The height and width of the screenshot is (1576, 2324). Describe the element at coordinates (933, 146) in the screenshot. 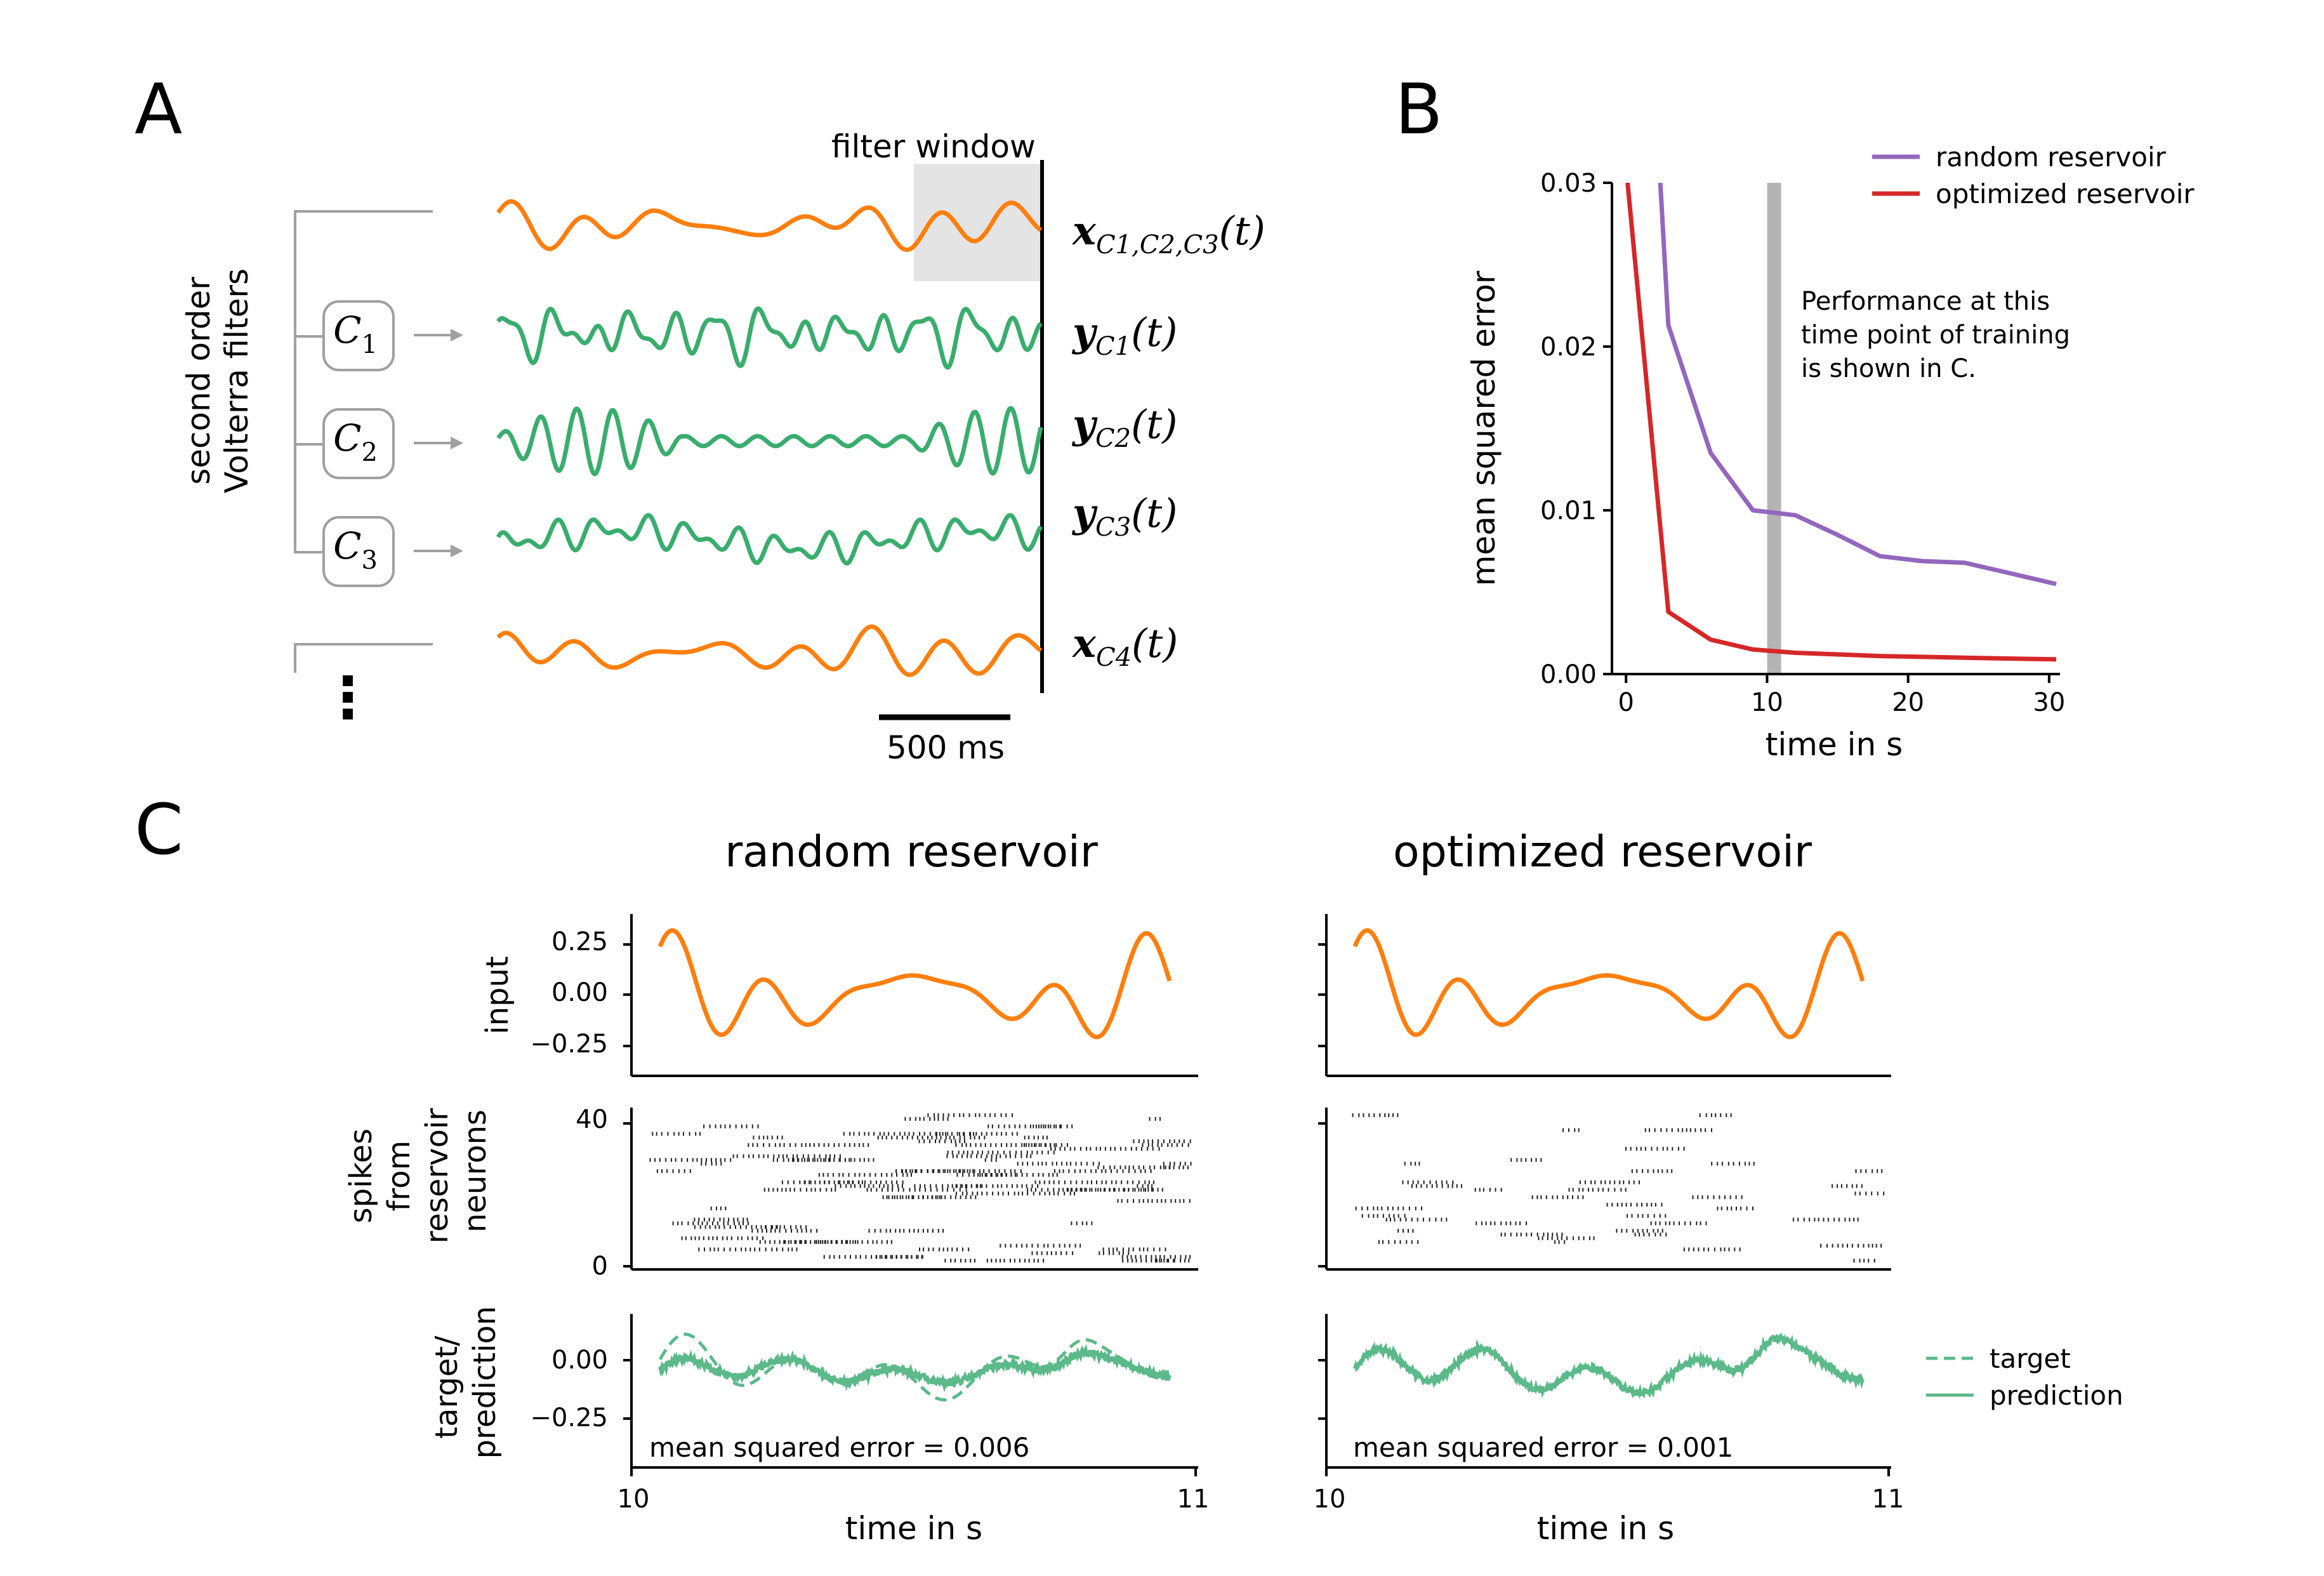

I see `filter-window-label: filter window` at that location.